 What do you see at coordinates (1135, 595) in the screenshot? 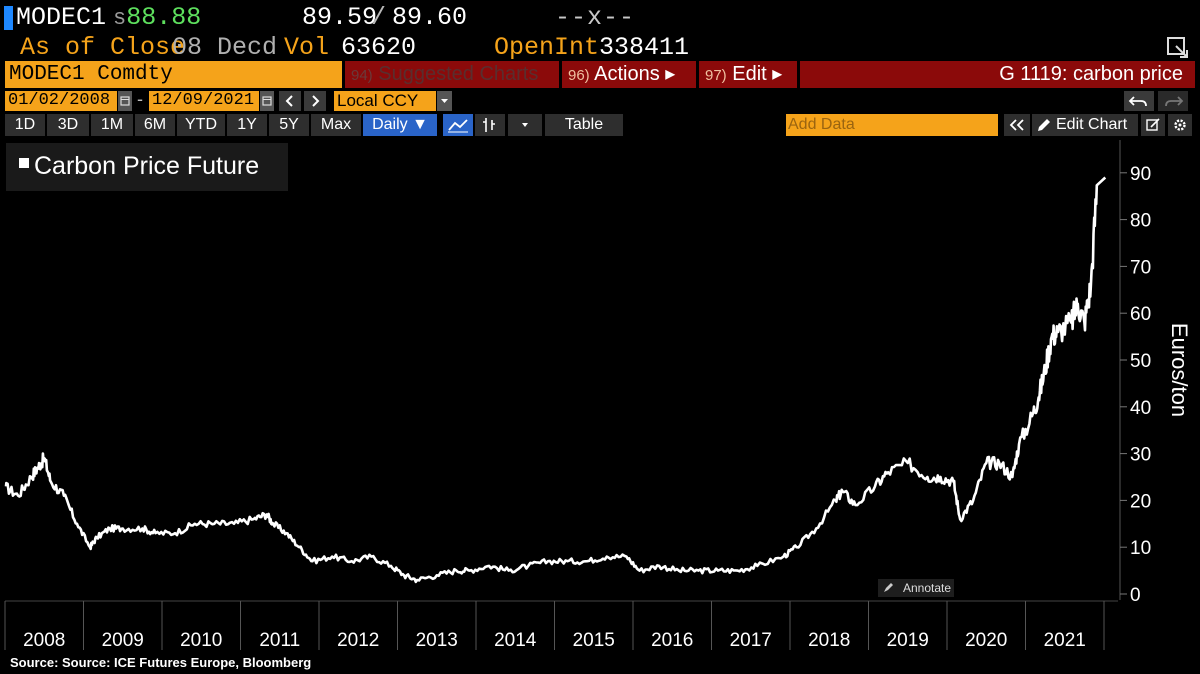
I see `y-tick-label: 0` at bounding box center [1135, 595].